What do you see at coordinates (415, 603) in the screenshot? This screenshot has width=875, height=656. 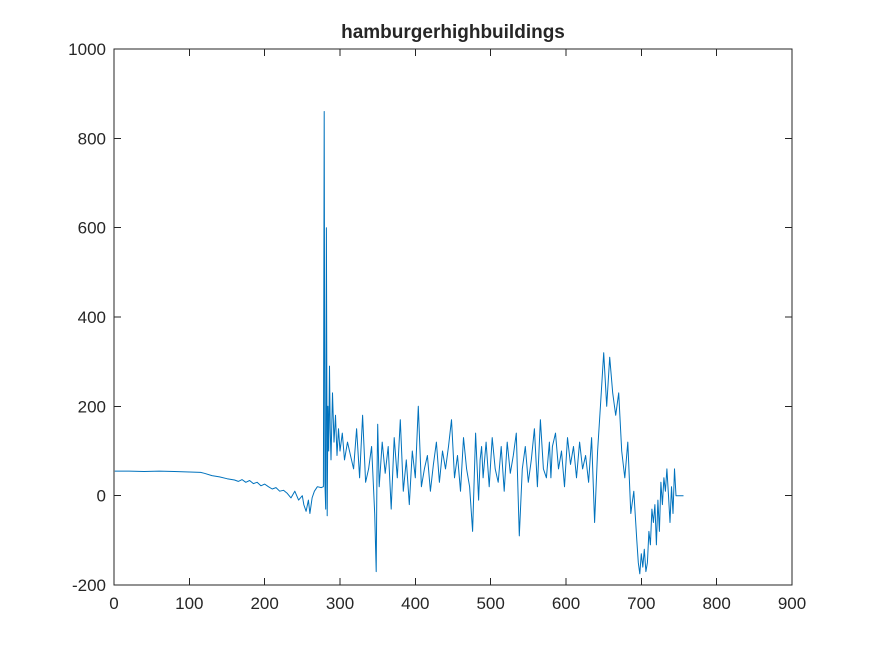 I see `x-tick-label: 400` at bounding box center [415, 603].